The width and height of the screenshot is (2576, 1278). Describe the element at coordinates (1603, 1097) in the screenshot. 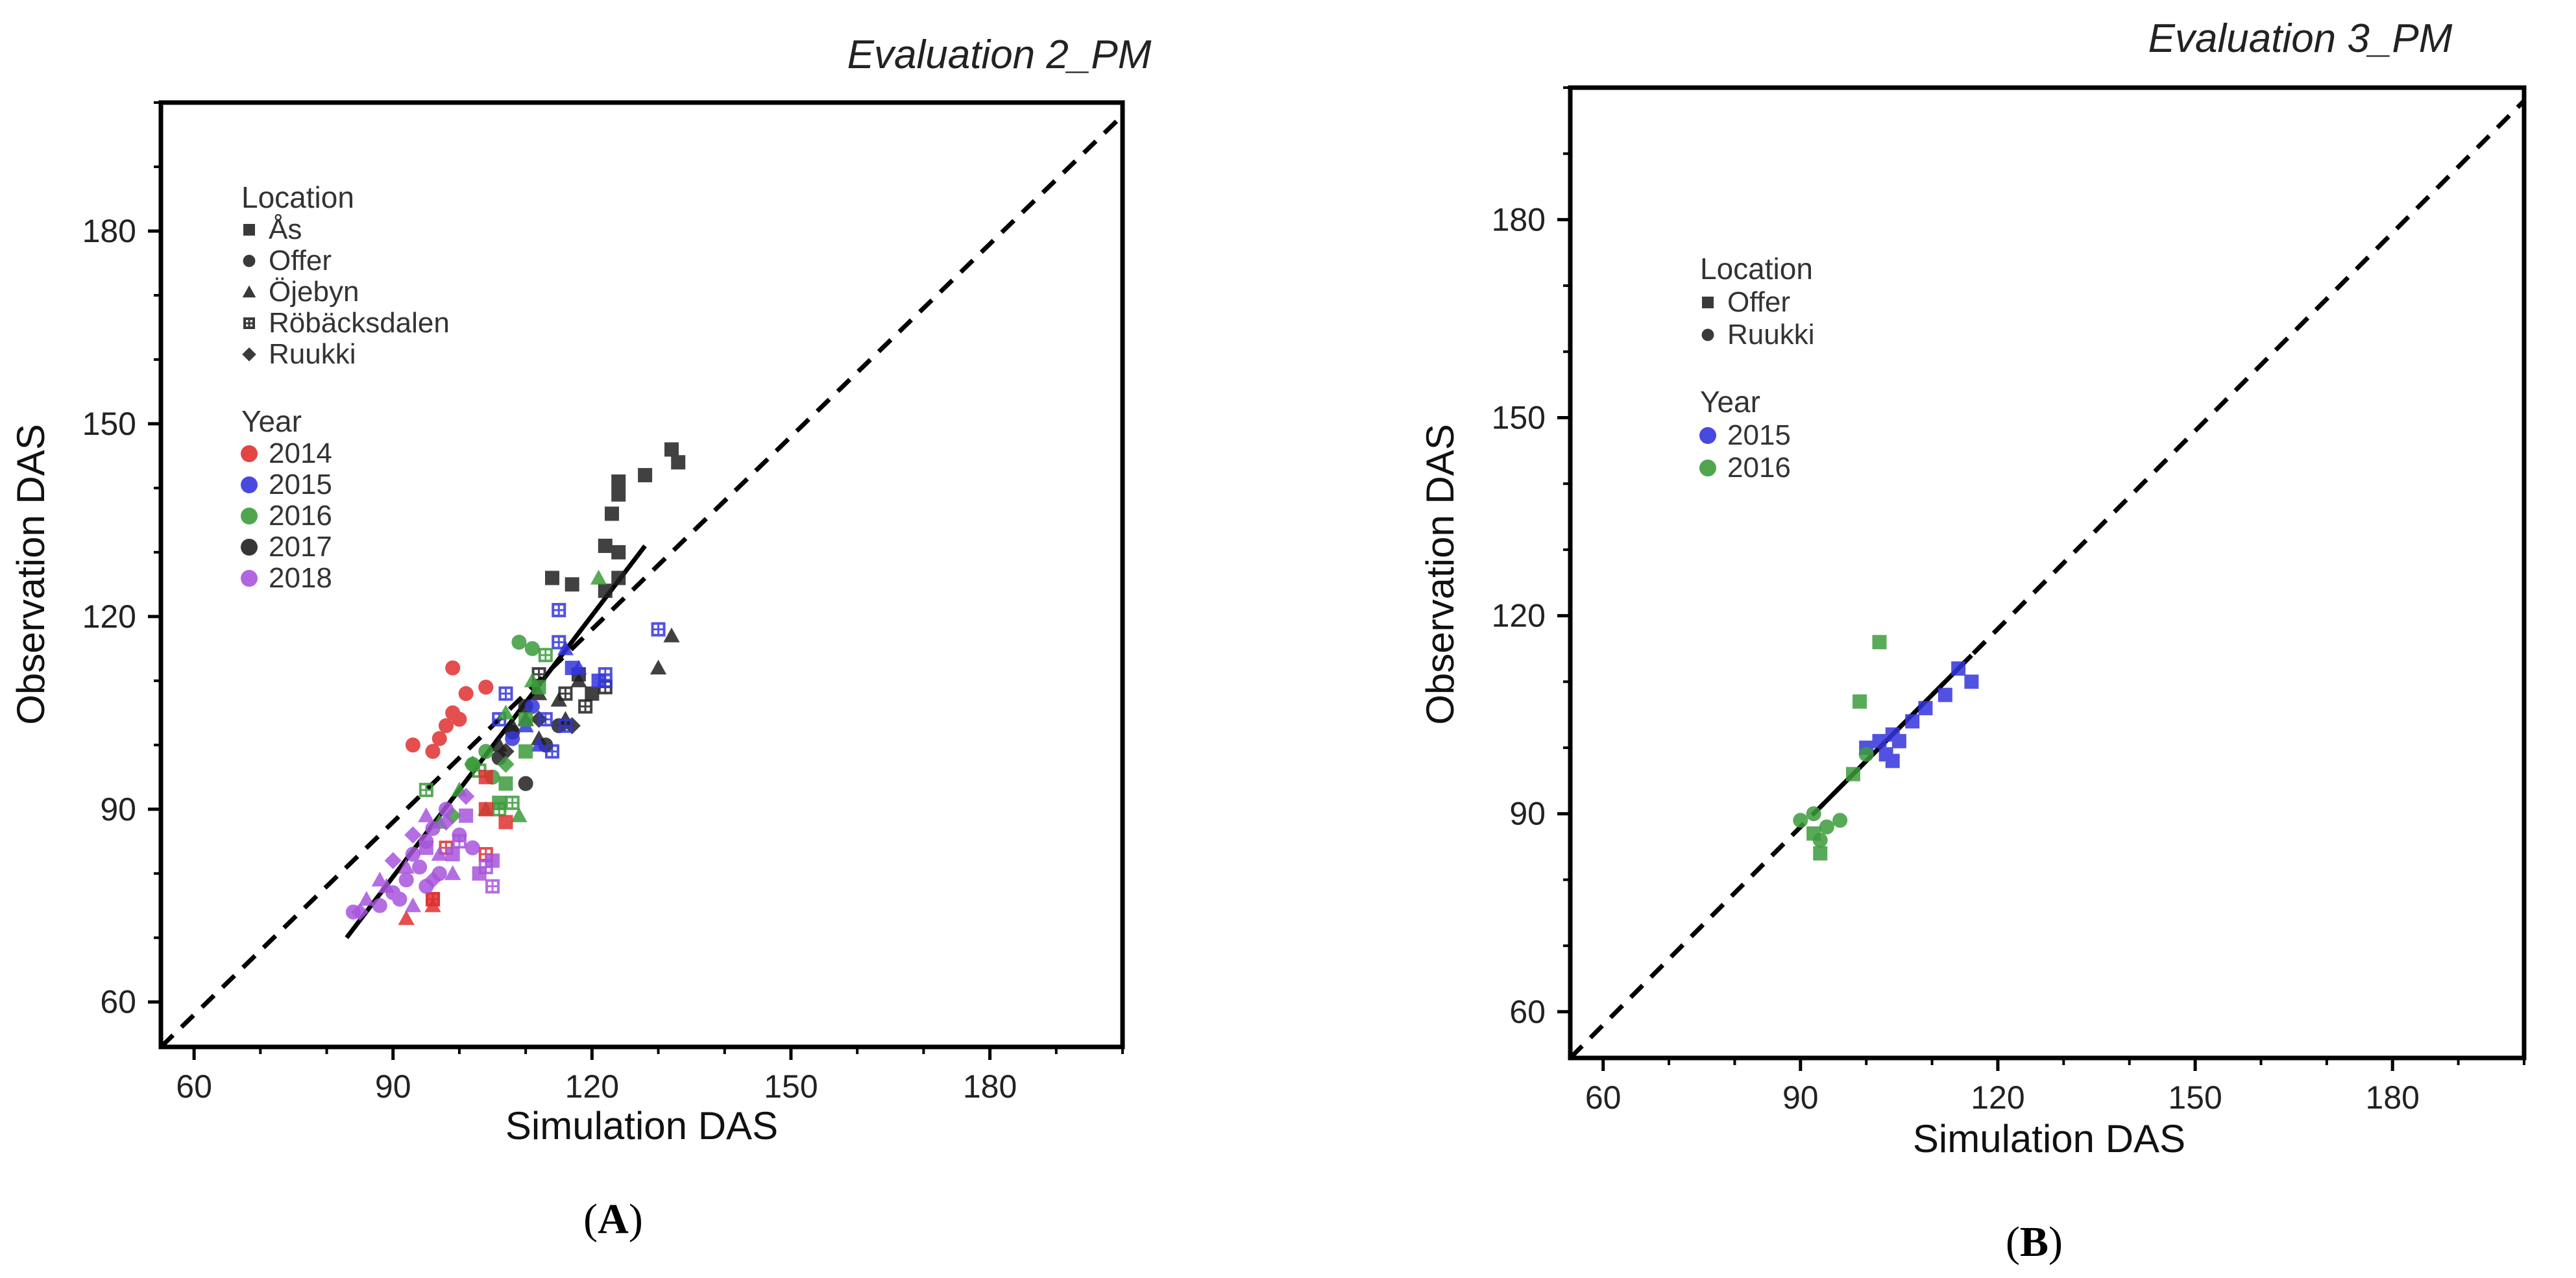

I see `x-tick-label: 60` at that location.